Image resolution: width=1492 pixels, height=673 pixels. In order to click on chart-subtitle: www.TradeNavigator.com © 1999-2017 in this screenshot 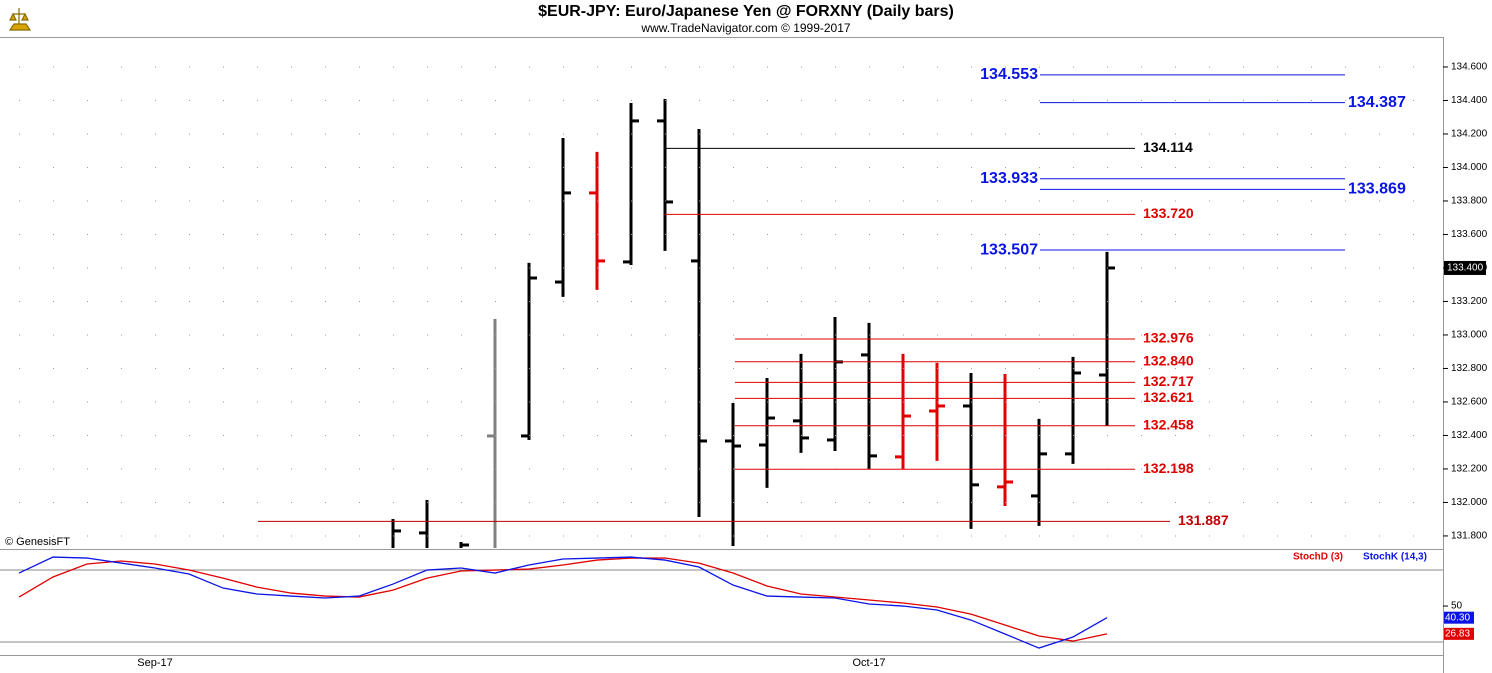, I will do `click(745, 28)`.